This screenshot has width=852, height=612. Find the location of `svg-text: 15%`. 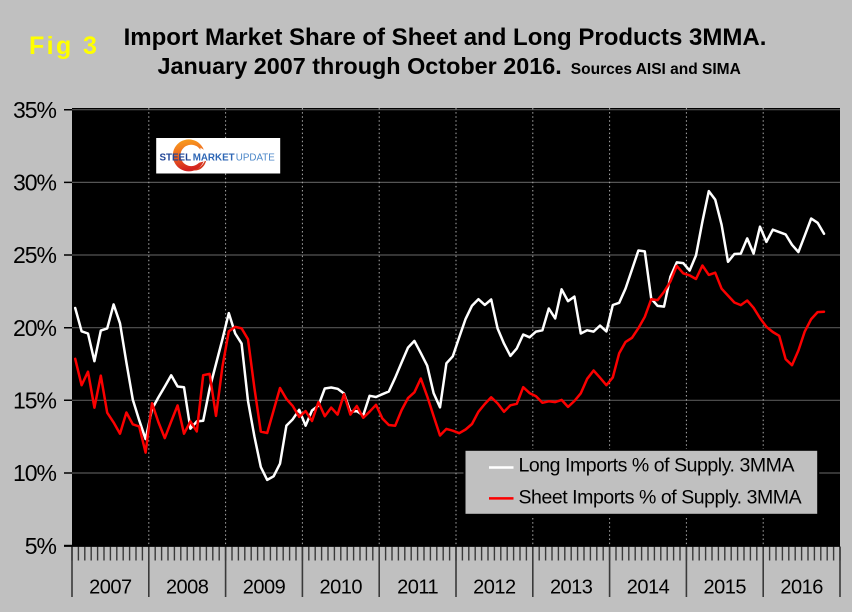

svg-text: 15% is located at coordinates (35, 401).